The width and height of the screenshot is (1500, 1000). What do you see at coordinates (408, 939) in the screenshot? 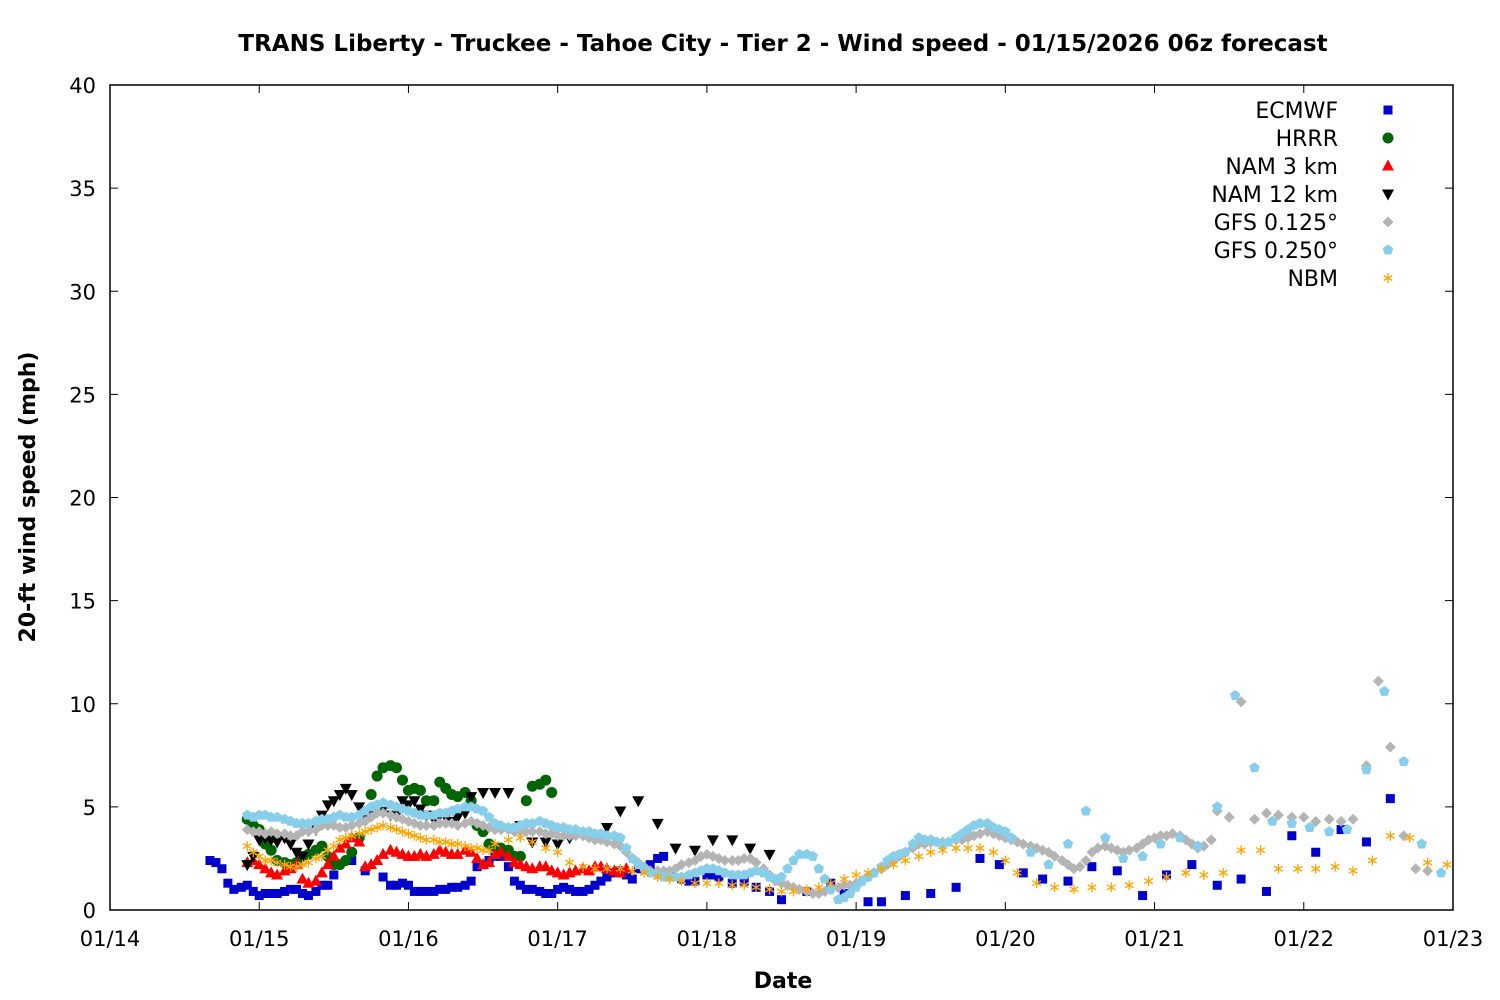
I see `x-tick-label: 01/16` at bounding box center [408, 939].